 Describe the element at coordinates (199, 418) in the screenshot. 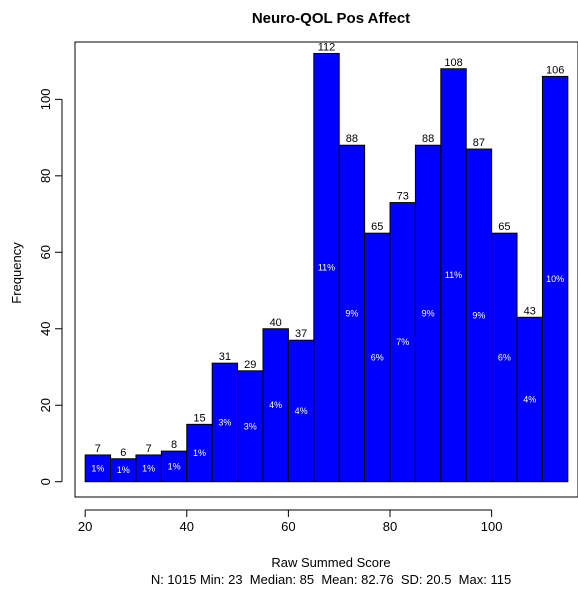

I see `bar-count-label: 15` at that location.